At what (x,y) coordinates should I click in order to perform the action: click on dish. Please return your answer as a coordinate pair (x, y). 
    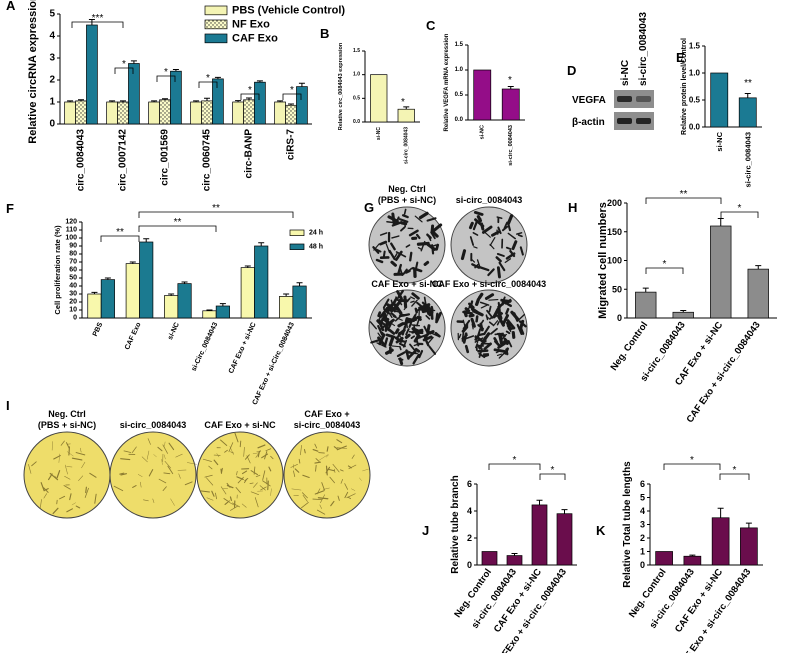
    Looking at the image, I should click on (67, 475).